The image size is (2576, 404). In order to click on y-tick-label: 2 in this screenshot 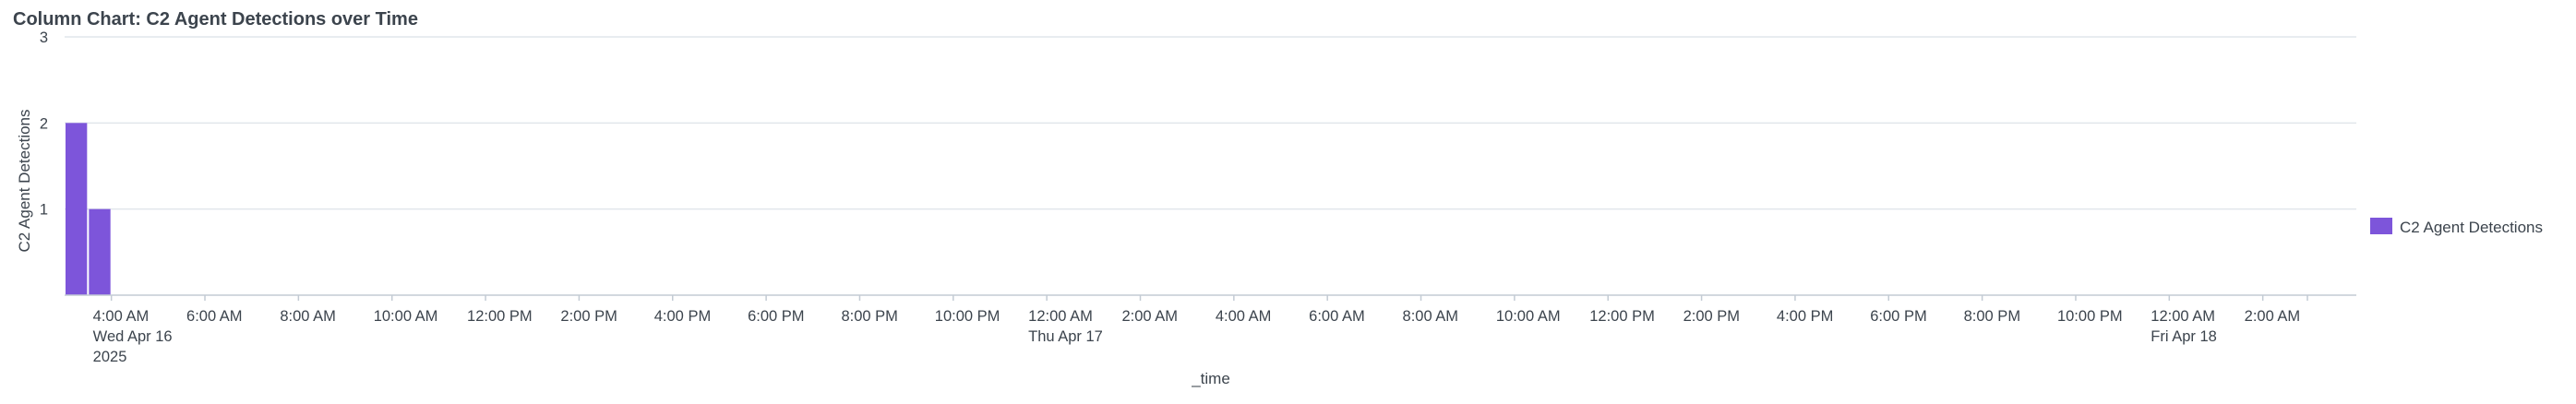, I will do `click(44, 124)`.